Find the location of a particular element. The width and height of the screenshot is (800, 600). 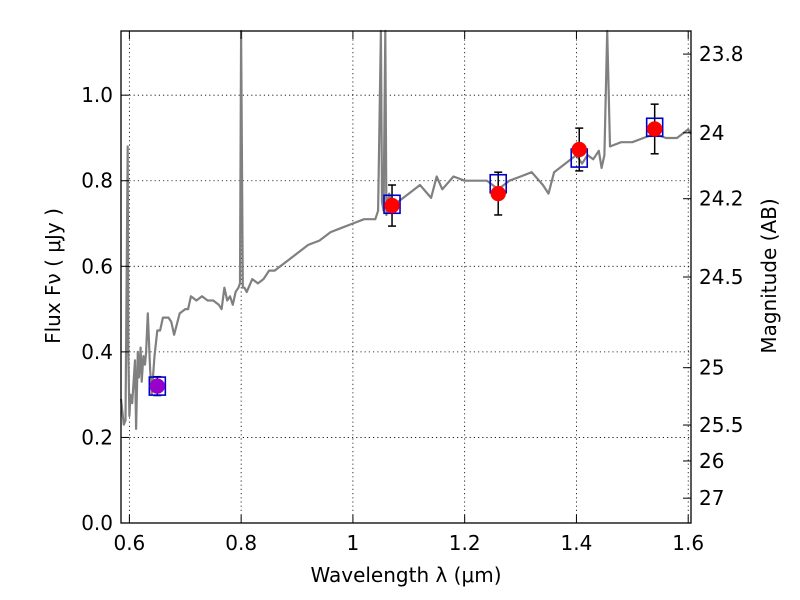

x-tick-label: 0.8 is located at coordinates (241, 543).